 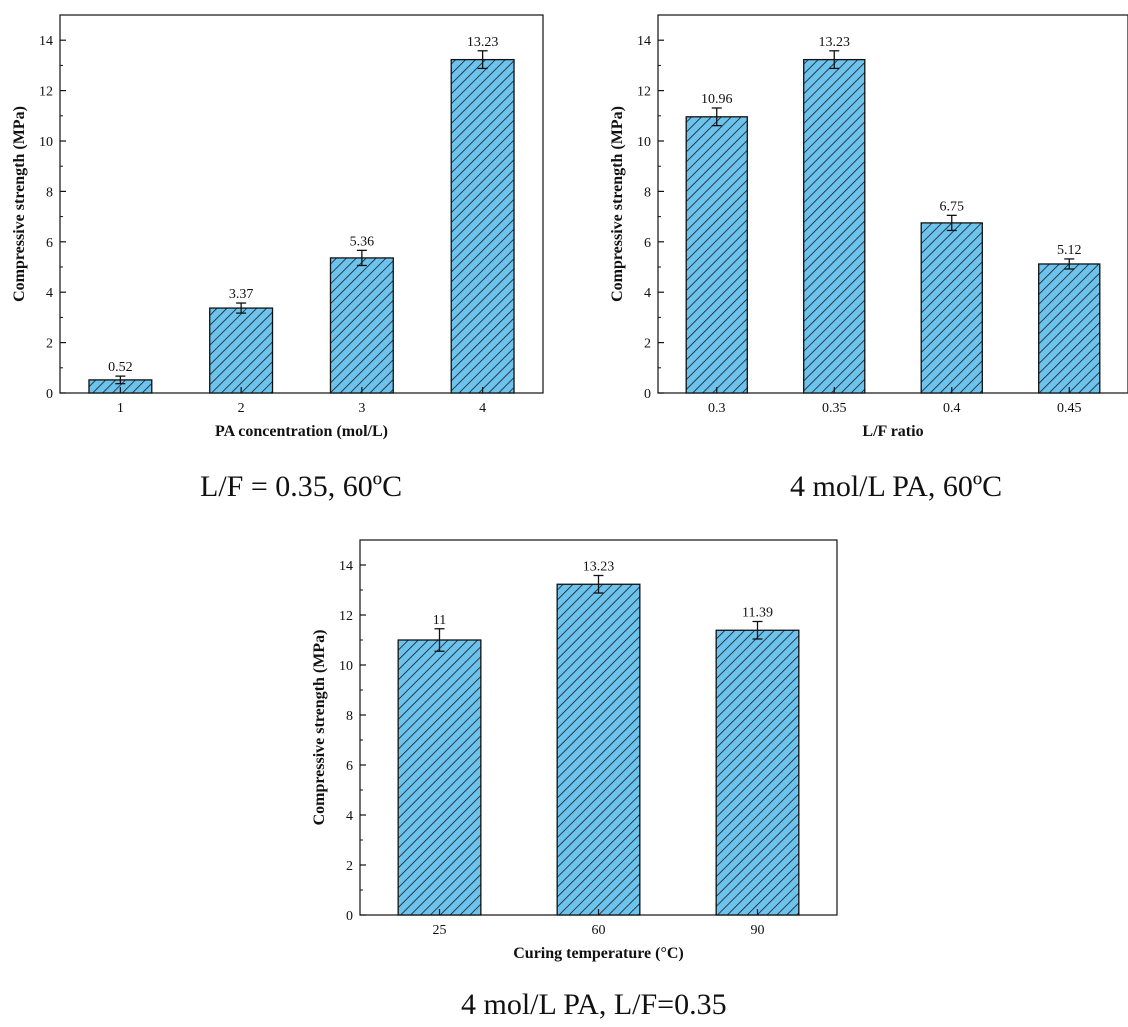 What do you see at coordinates (717, 99) in the screenshot?
I see `data-label-0.3: 10.96` at bounding box center [717, 99].